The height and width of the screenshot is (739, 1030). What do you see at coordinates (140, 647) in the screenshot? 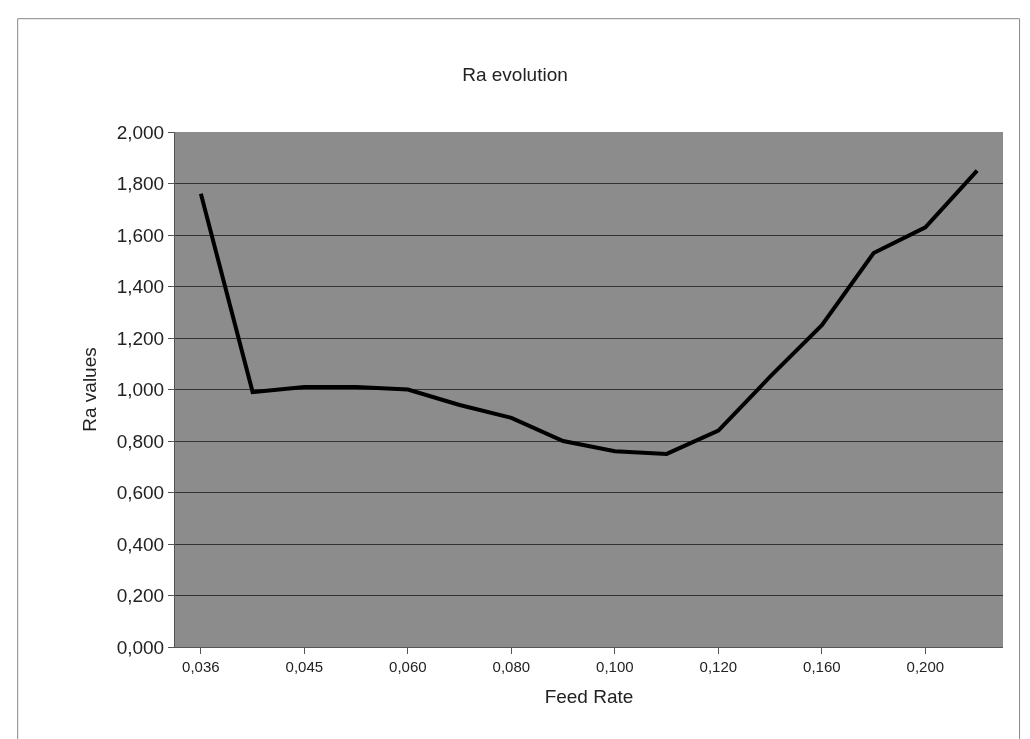
I see `y-tick-label: 0,000` at bounding box center [140, 647].